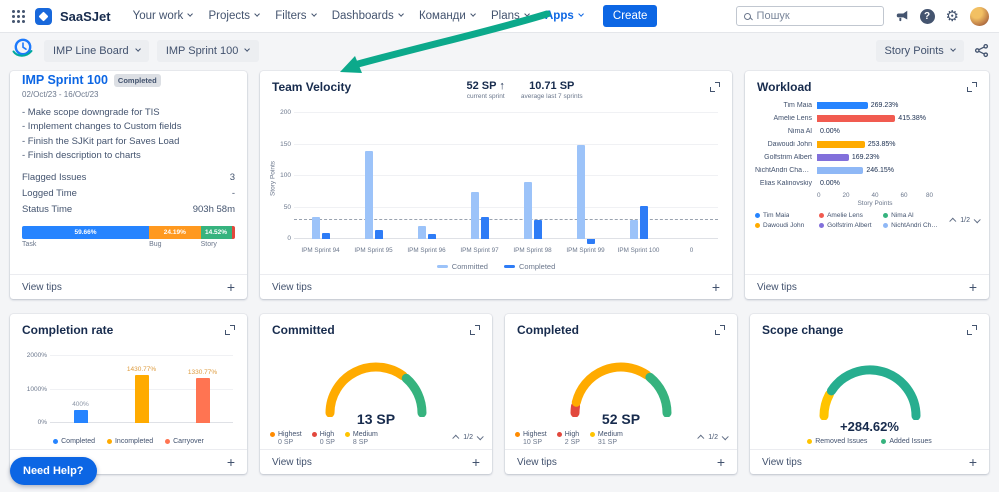  I want to click on nav-item-label: Projects, so click(229, 16).